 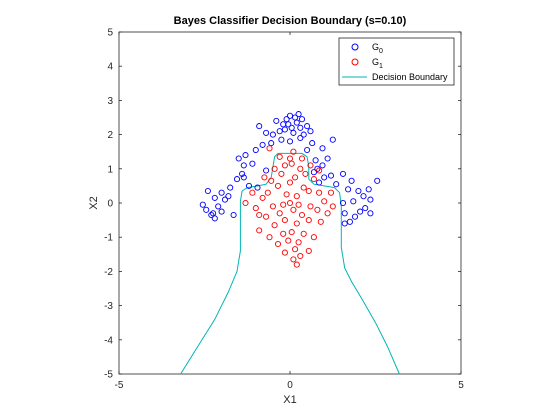 I want to click on y-tick-label: -2, so click(x=108, y=272).